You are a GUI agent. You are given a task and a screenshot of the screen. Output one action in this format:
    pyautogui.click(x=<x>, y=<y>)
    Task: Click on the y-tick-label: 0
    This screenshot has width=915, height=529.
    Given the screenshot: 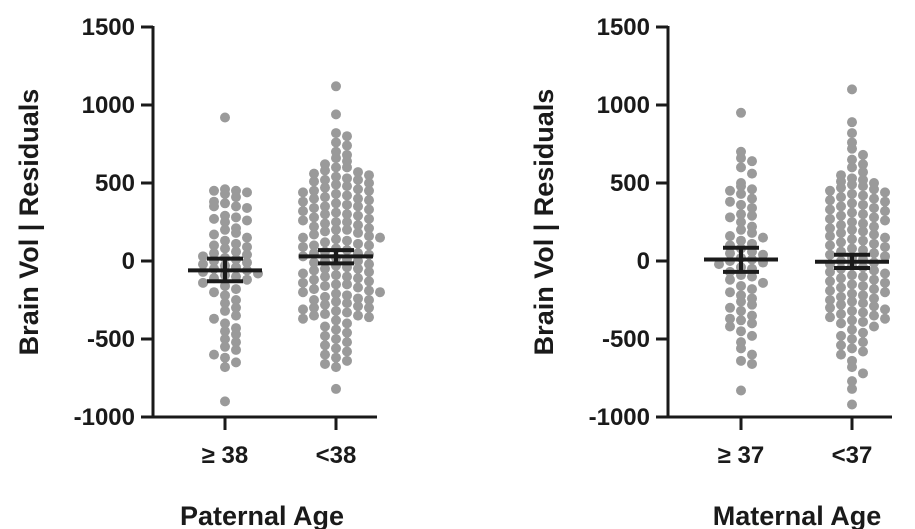 What is the action you would take?
    pyautogui.click(x=128, y=261)
    